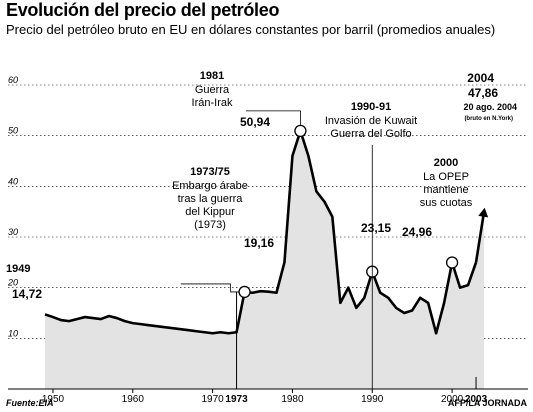 The height and width of the screenshot is (412, 533). What do you see at coordinates (376, 228) in the screenshot?
I see `annotation-1990-value: 23,15` at bounding box center [376, 228].